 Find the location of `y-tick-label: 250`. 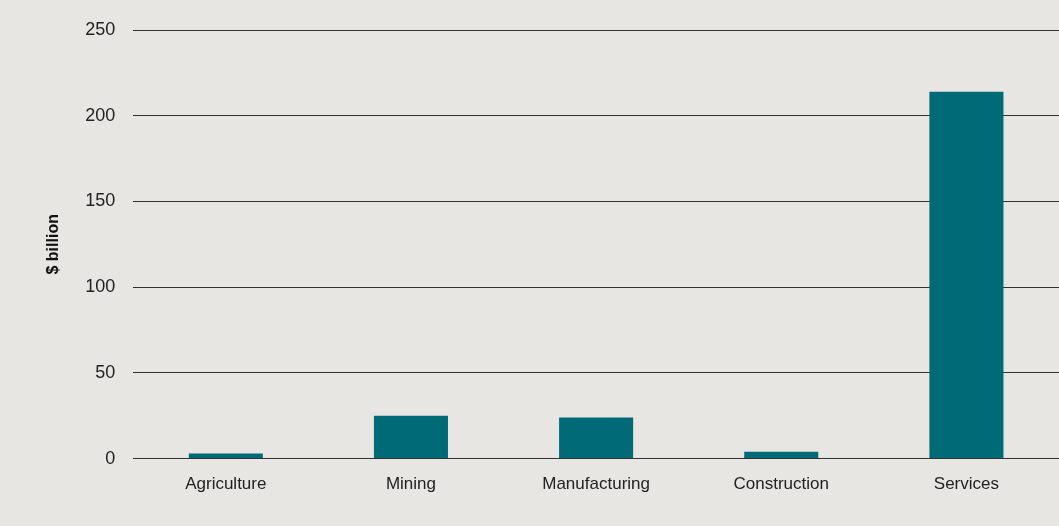

y-tick-label: 250 is located at coordinates (100, 28).